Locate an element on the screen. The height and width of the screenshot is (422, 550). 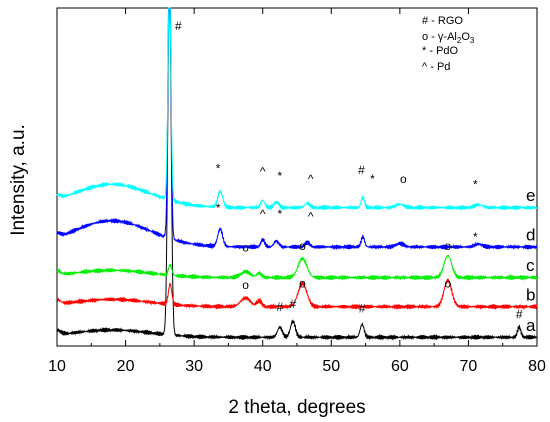
curve-label-b: b is located at coordinates (530, 294).